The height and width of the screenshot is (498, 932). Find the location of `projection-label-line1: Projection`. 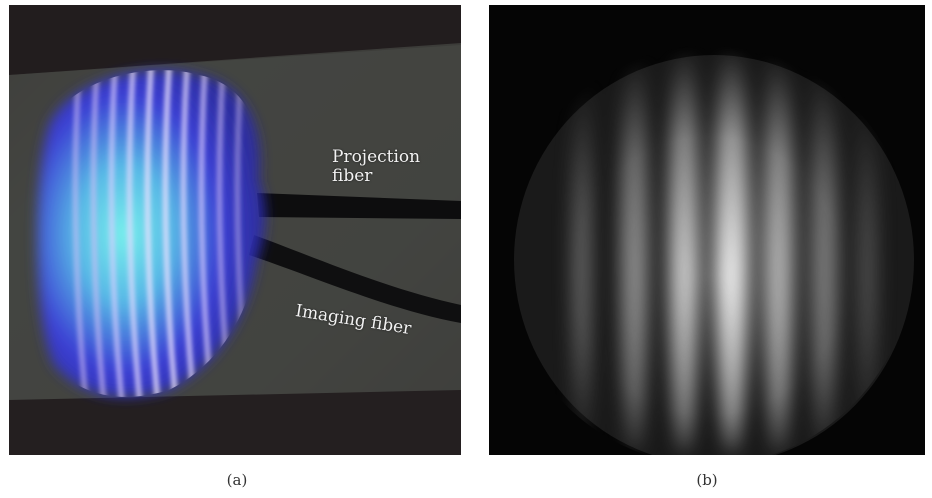

projection-label-line1: Projection is located at coordinates (376, 157).